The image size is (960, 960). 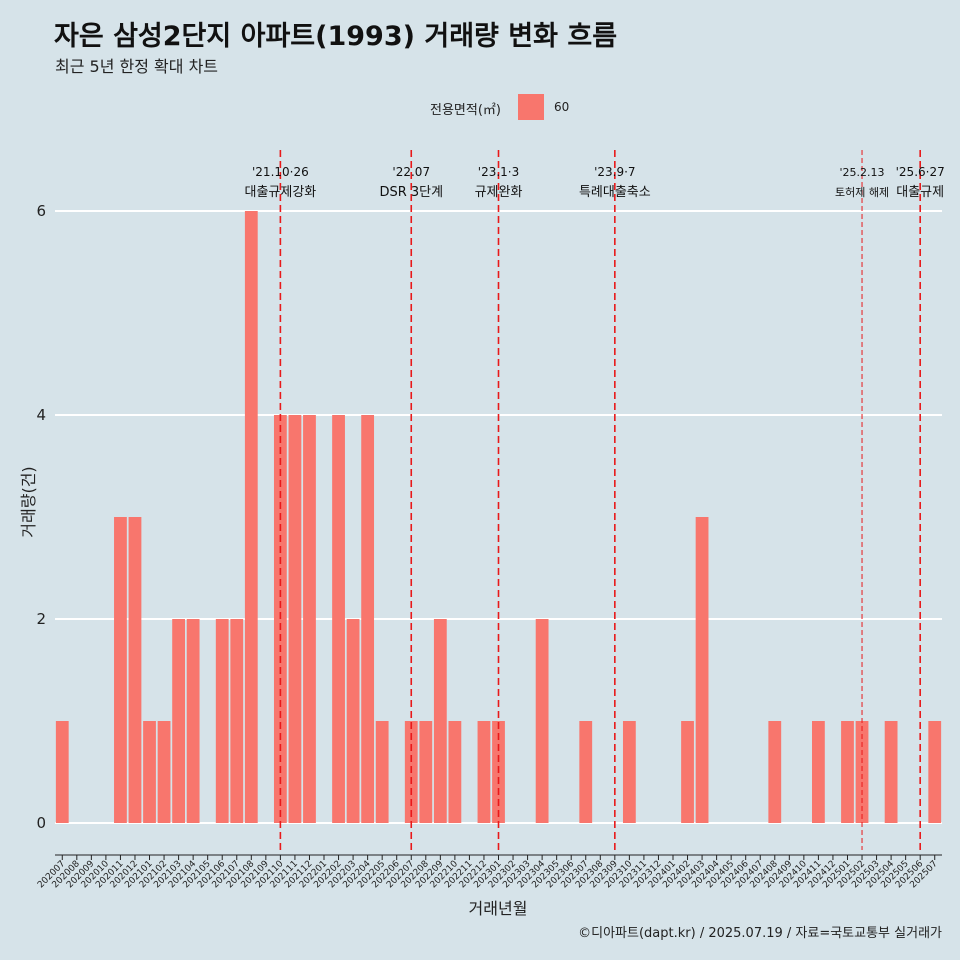 What do you see at coordinates (862, 172) in the screenshot?
I see `event-date: '25.2.13` at bounding box center [862, 172].